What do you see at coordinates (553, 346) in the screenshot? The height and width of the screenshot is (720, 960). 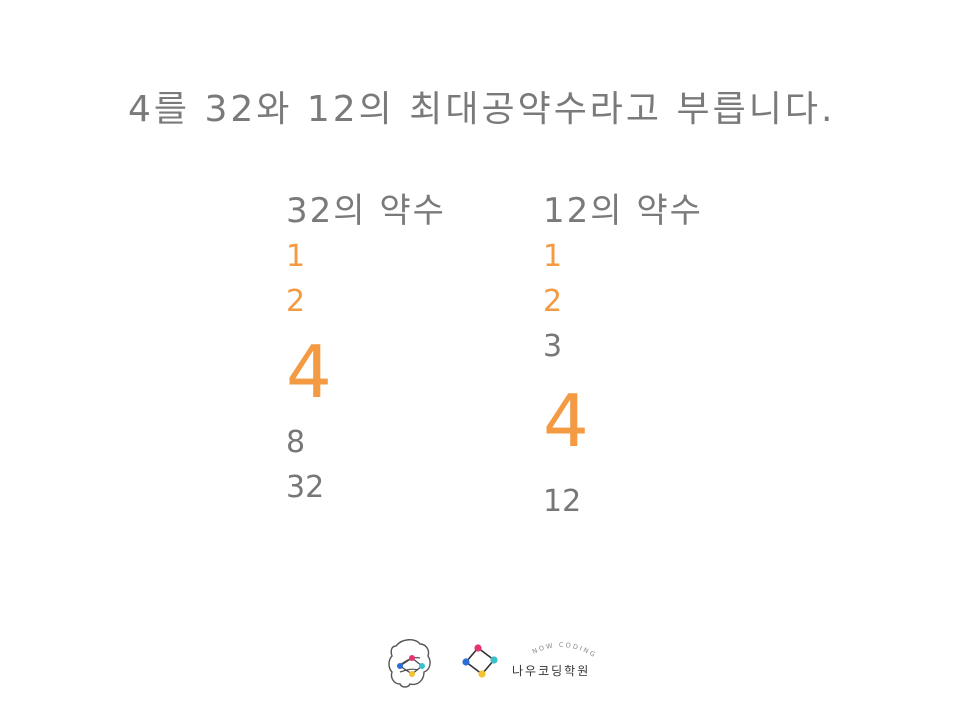 I see `divisor-item: 3` at bounding box center [553, 346].